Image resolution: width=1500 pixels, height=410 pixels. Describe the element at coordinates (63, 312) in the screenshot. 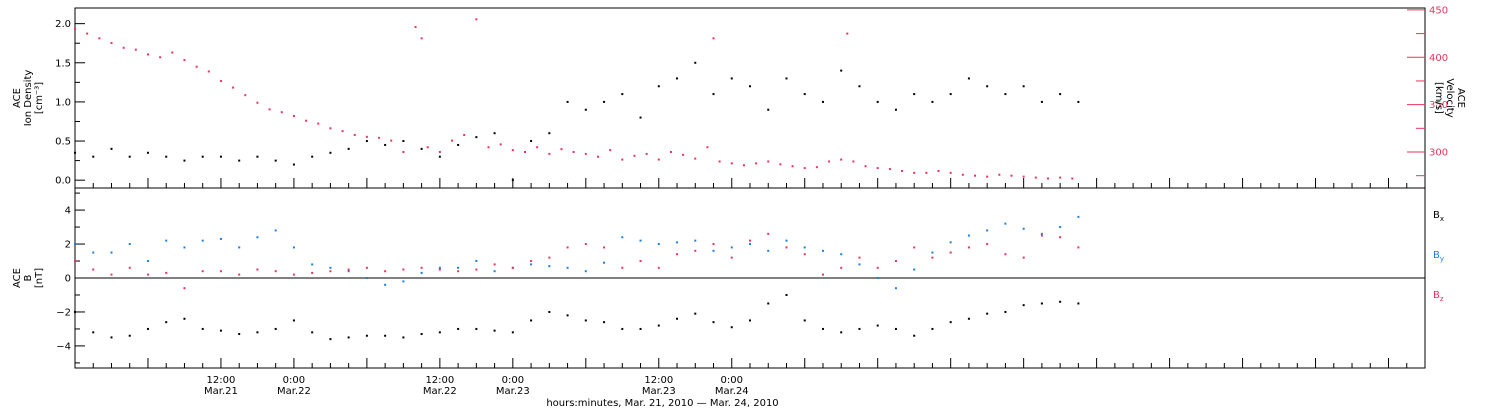

I see `b-tick-label: −2` at that location.